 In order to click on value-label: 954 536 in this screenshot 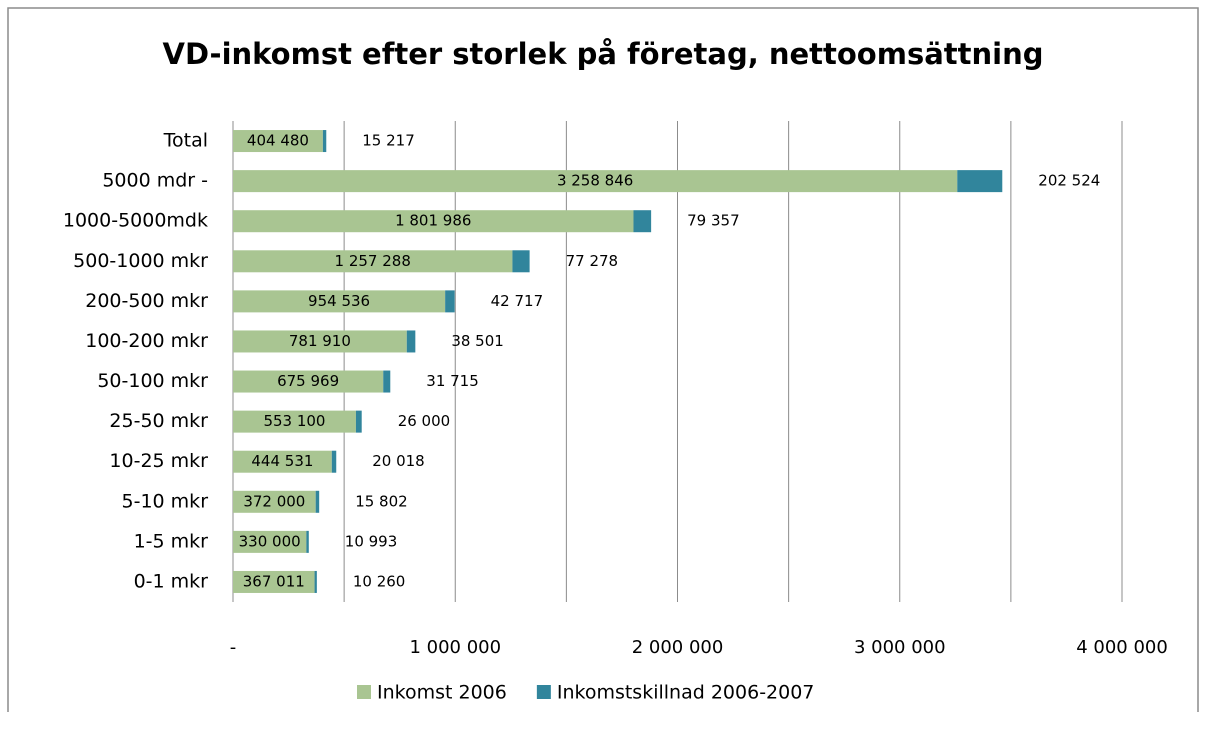, I will do `click(339, 301)`.